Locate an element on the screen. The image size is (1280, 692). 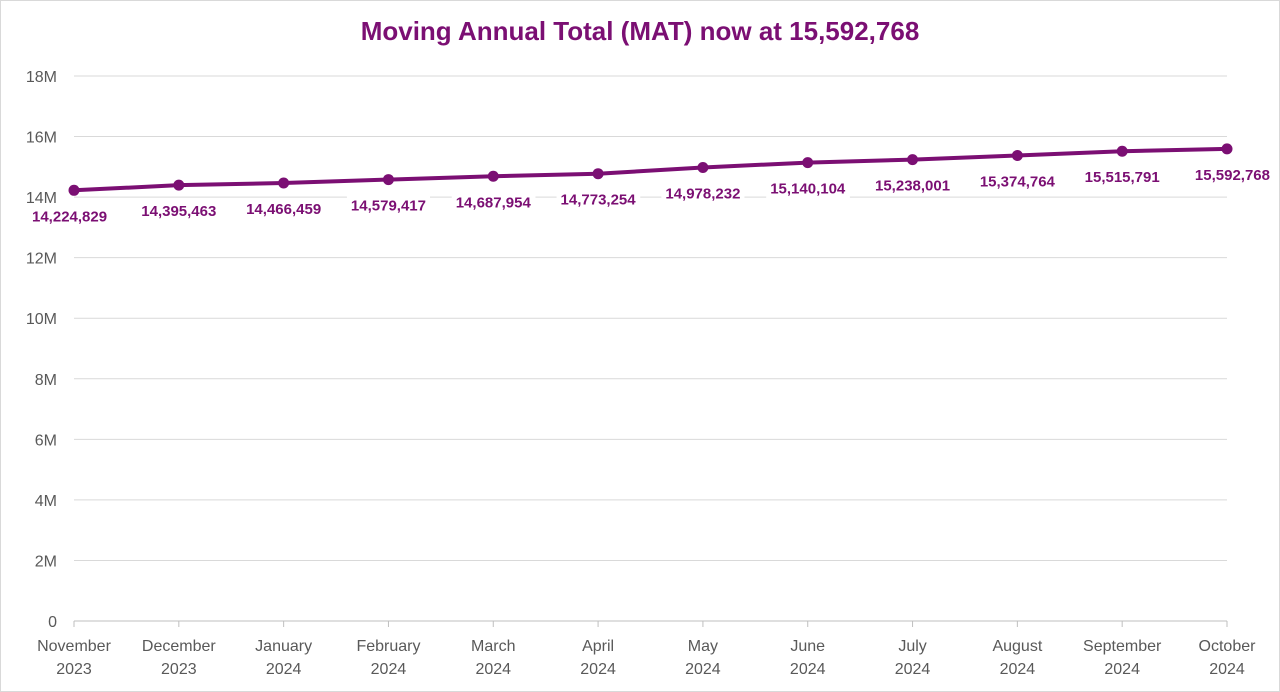
data-label: 14,224,829 is located at coordinates (69, 216).